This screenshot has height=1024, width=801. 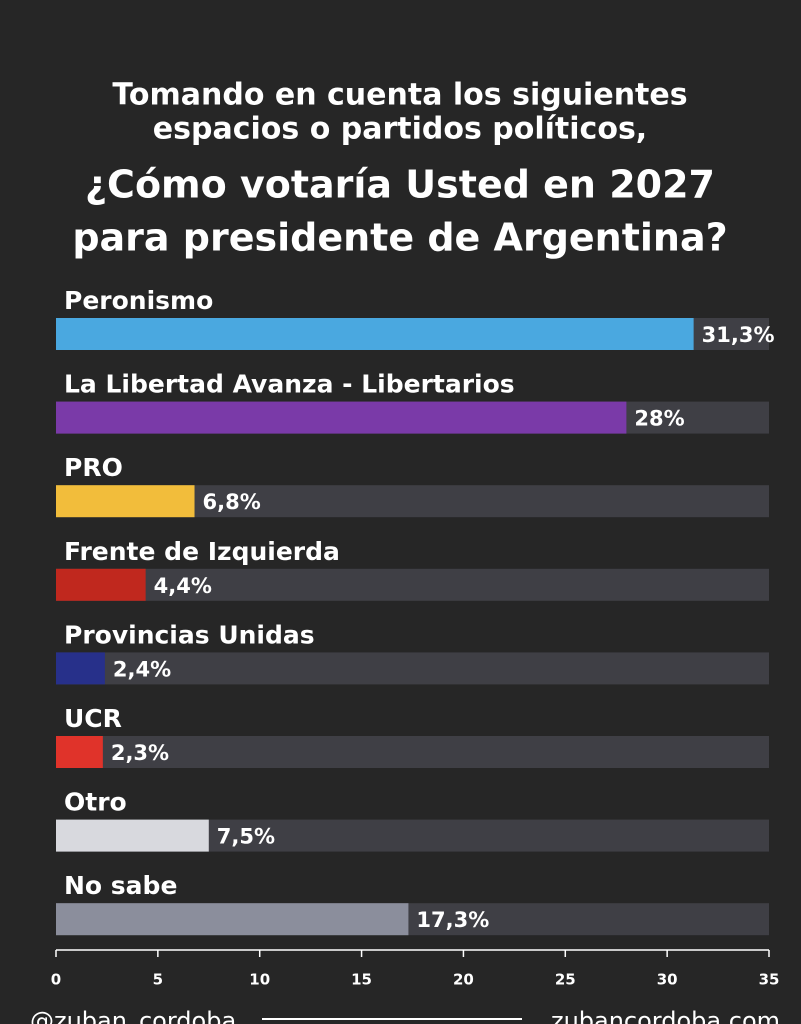 What do you see at coordinates (189, 634) in the screenshot?
I see `category-label: Provincias Unidas` at bounding box center [189, 634].